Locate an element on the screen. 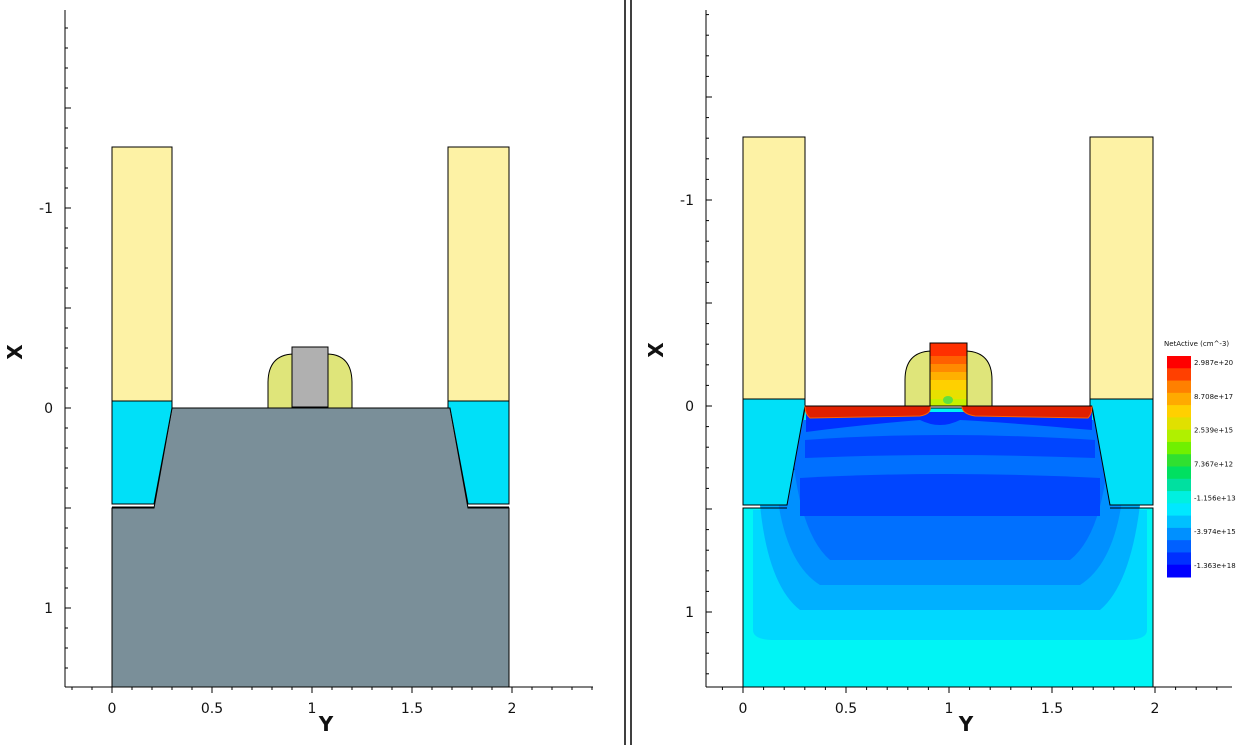  right-drain-extension is located at coordinates (1027, 412).